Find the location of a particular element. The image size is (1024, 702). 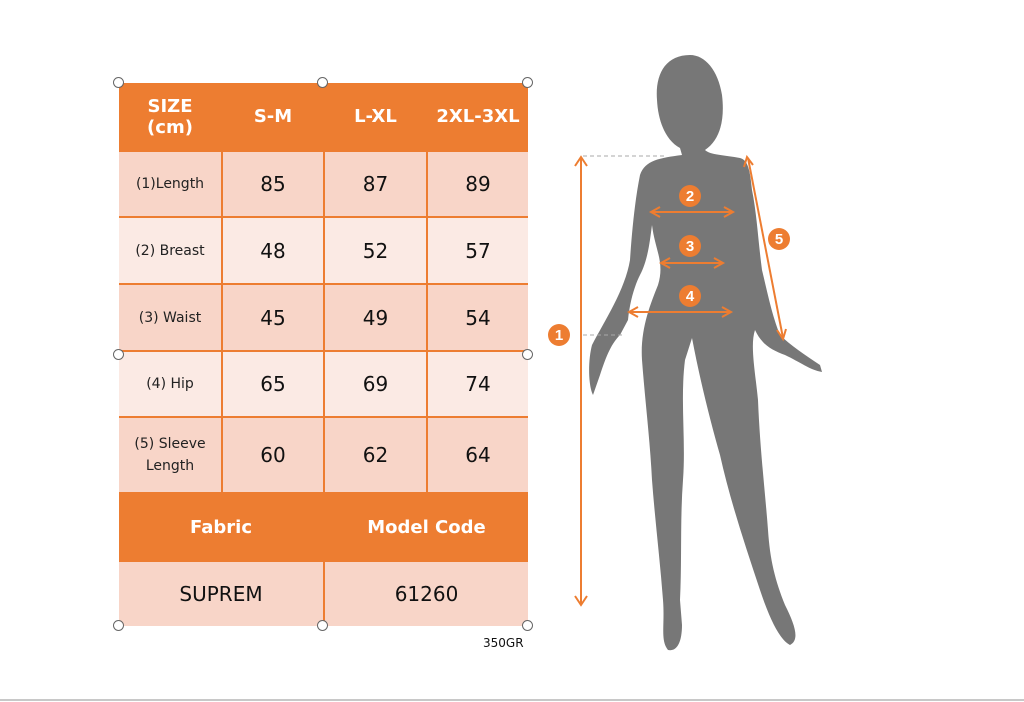

row-label: (2) Breast is located at coordinates (170, 250).